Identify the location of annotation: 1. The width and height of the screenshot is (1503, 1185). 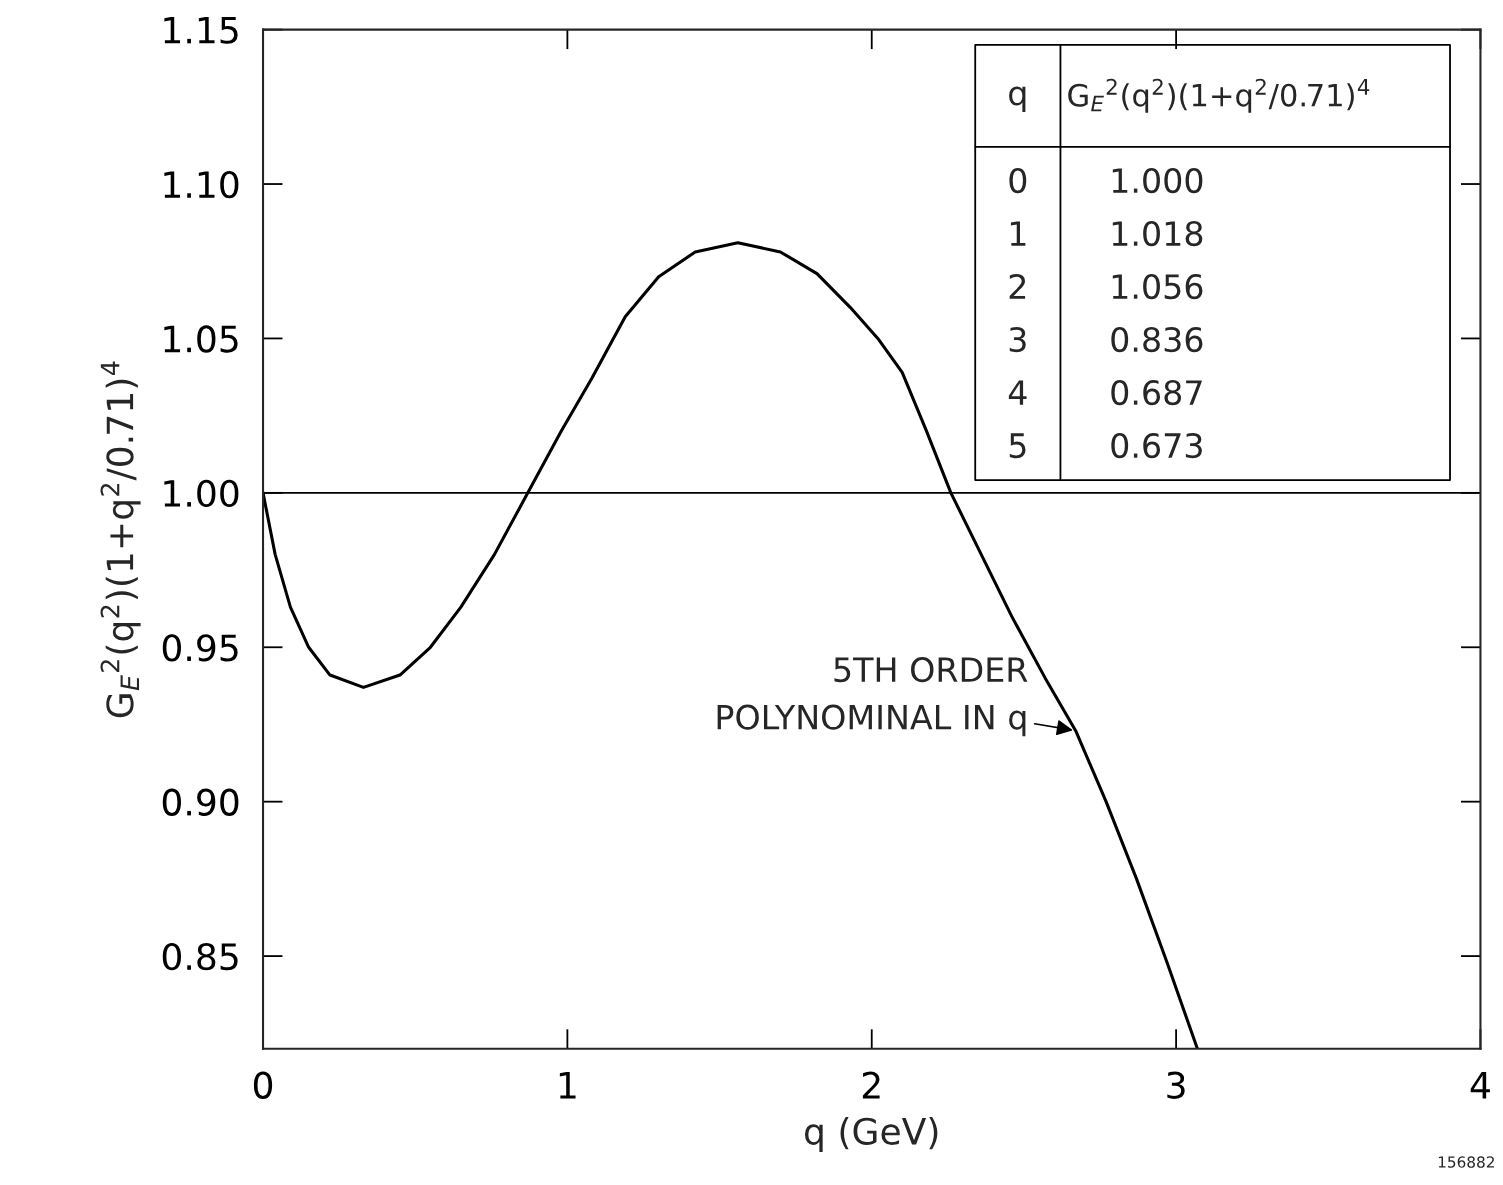
(1018, 233).